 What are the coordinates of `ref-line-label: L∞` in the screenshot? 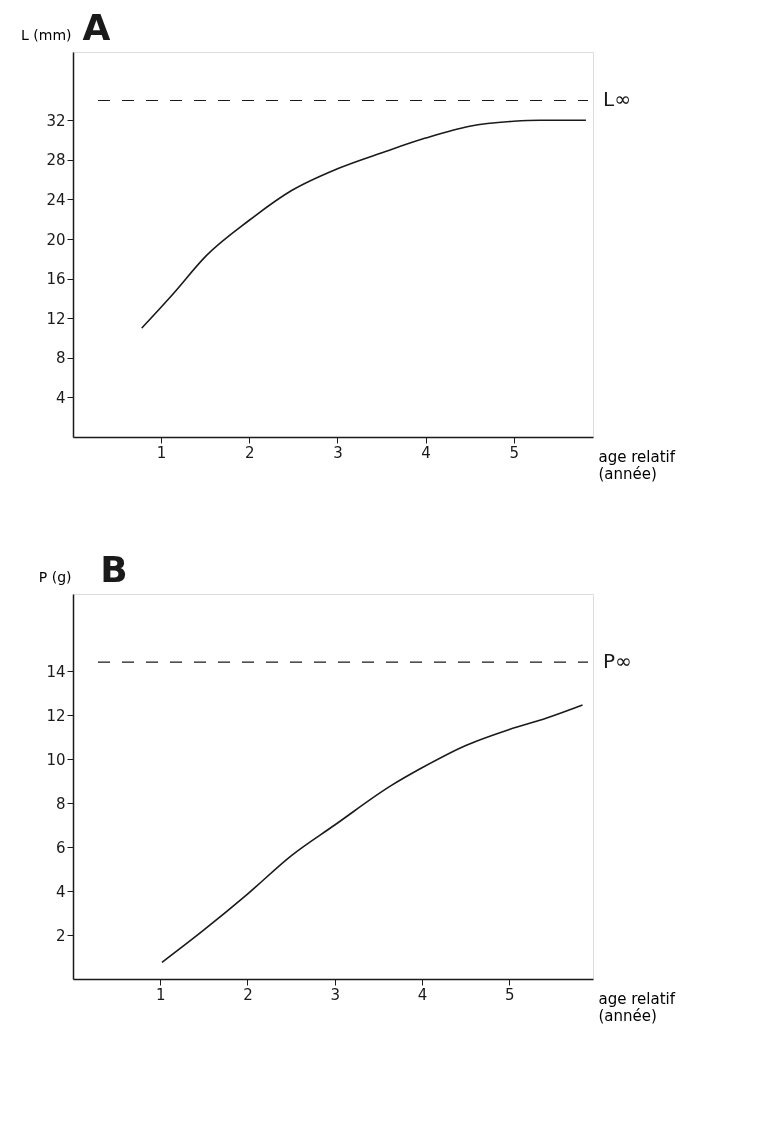 It's located at (617, 99).